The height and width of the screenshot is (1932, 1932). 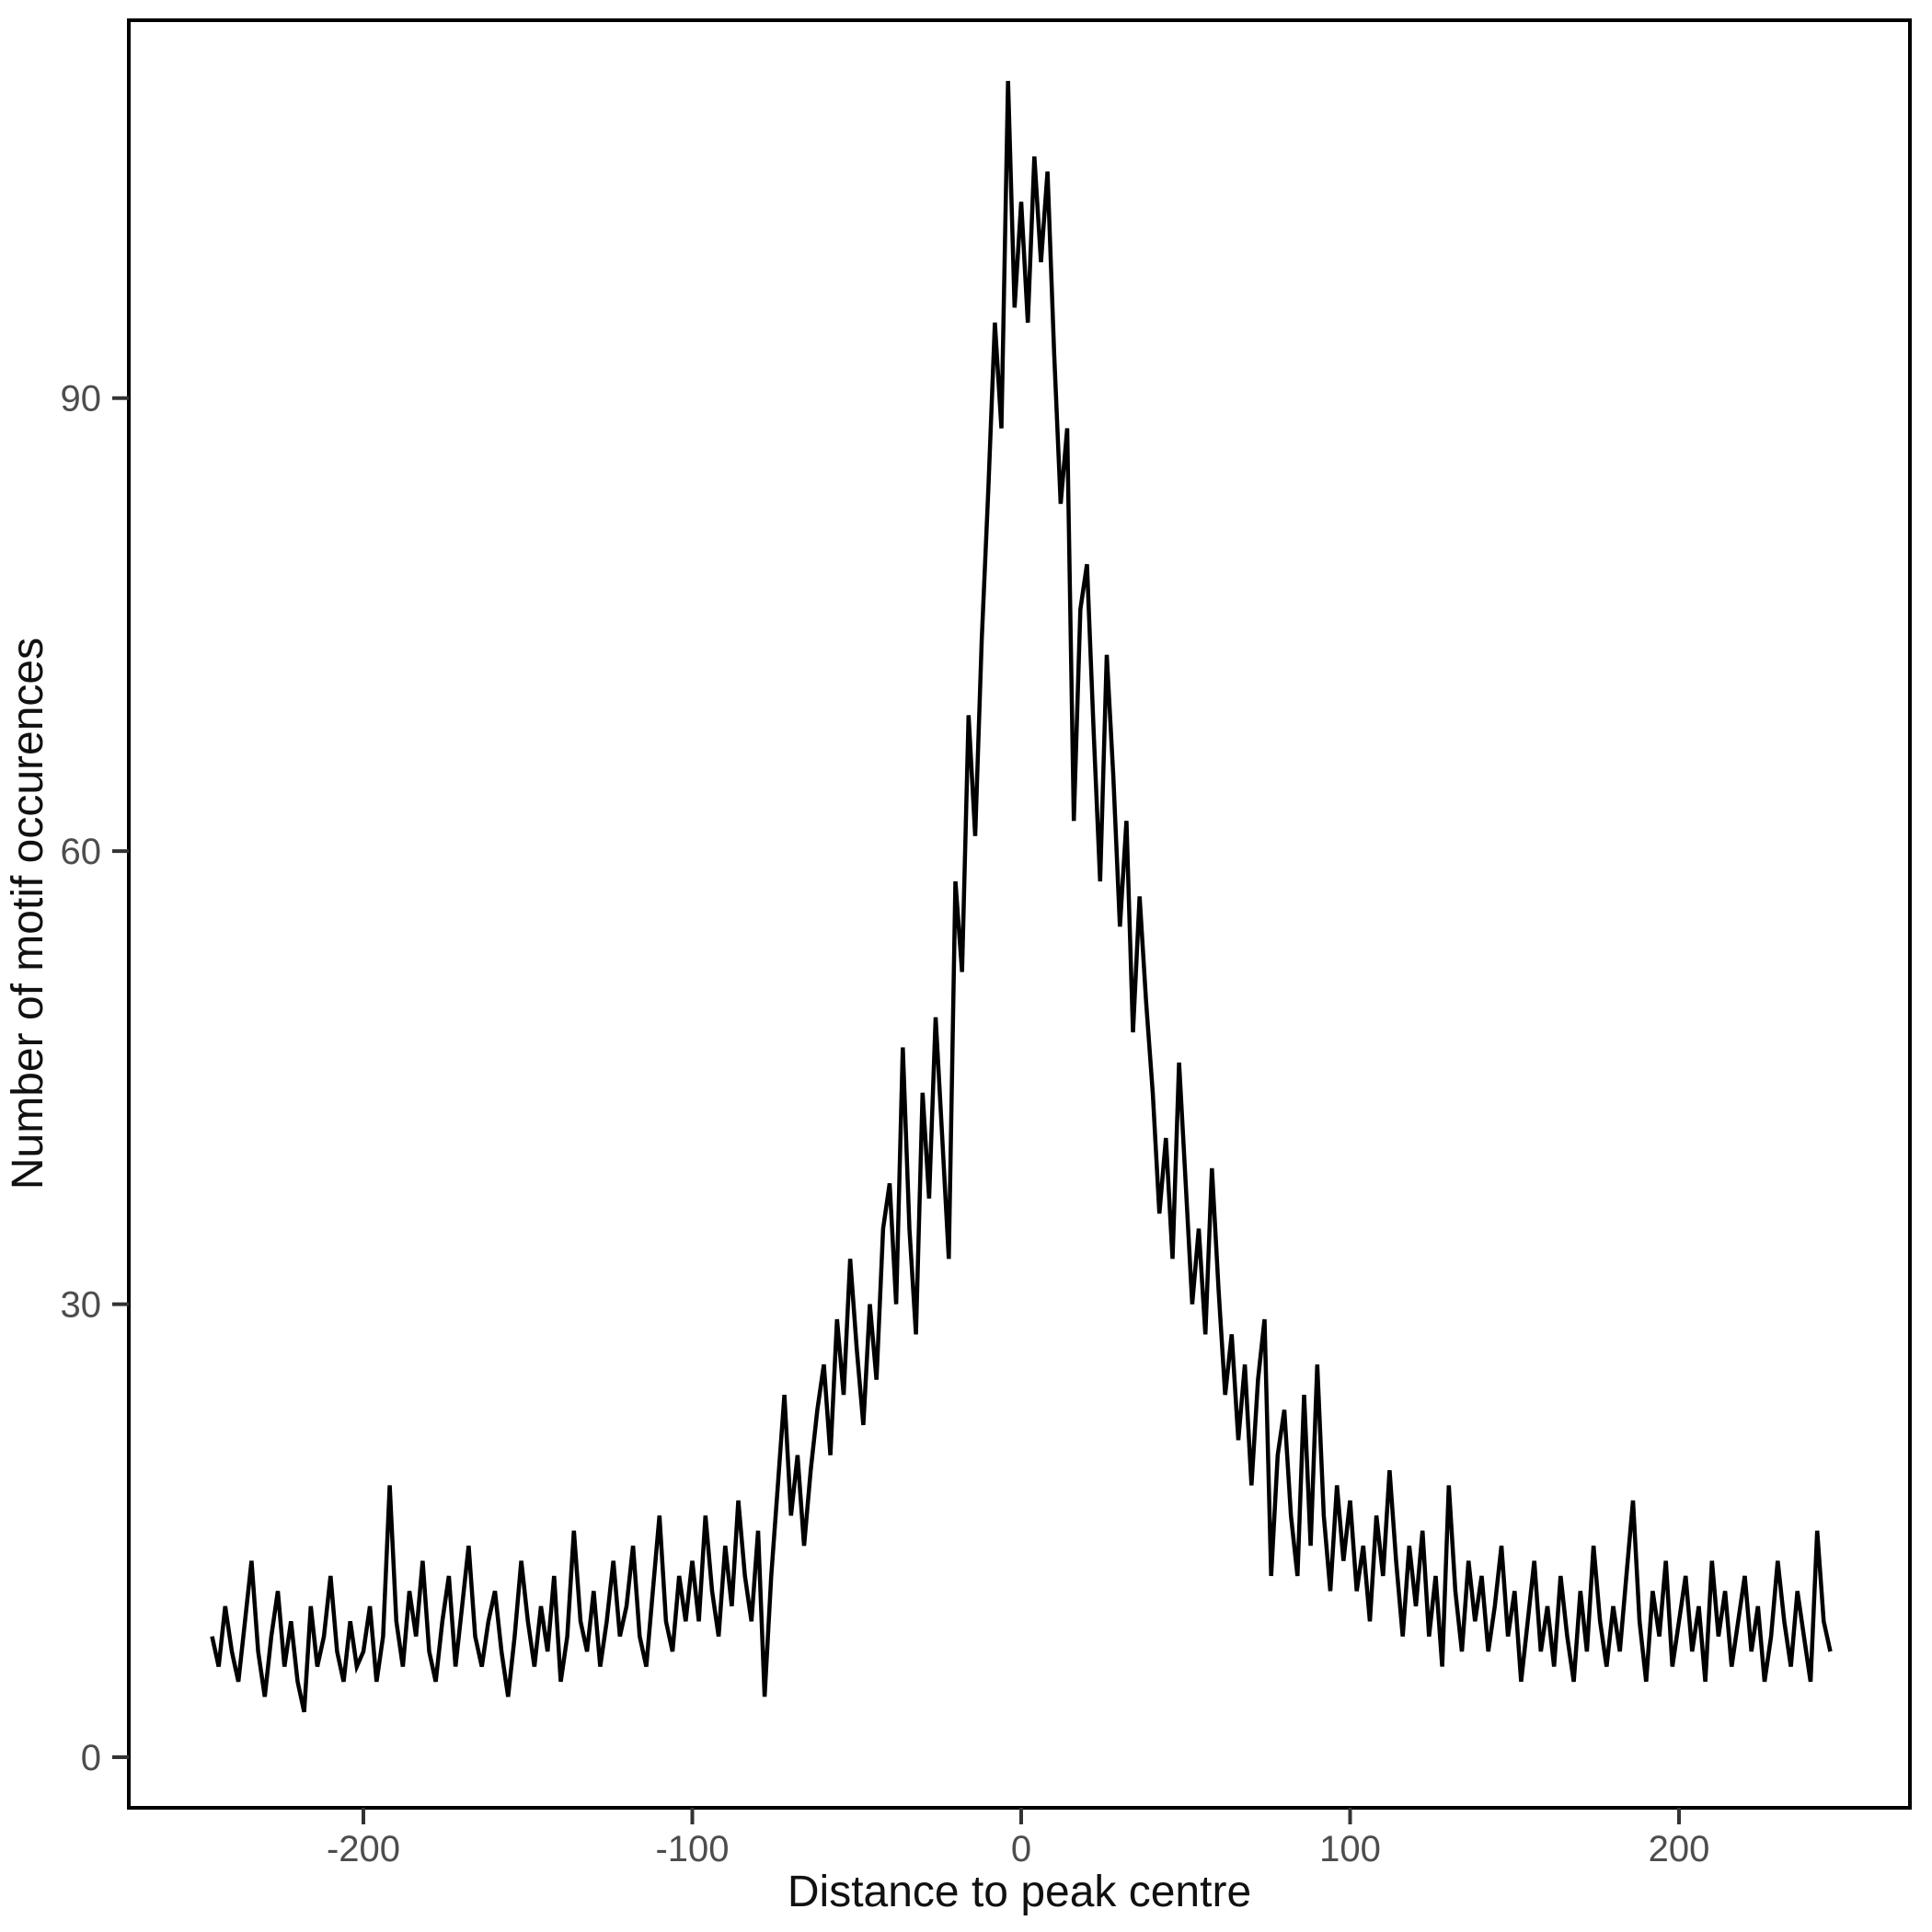 What do you see at coordinates (28, 914) in the screenshot?
I see `y-axis-title: Number of motif occurences` at bounding box center [28, 914].